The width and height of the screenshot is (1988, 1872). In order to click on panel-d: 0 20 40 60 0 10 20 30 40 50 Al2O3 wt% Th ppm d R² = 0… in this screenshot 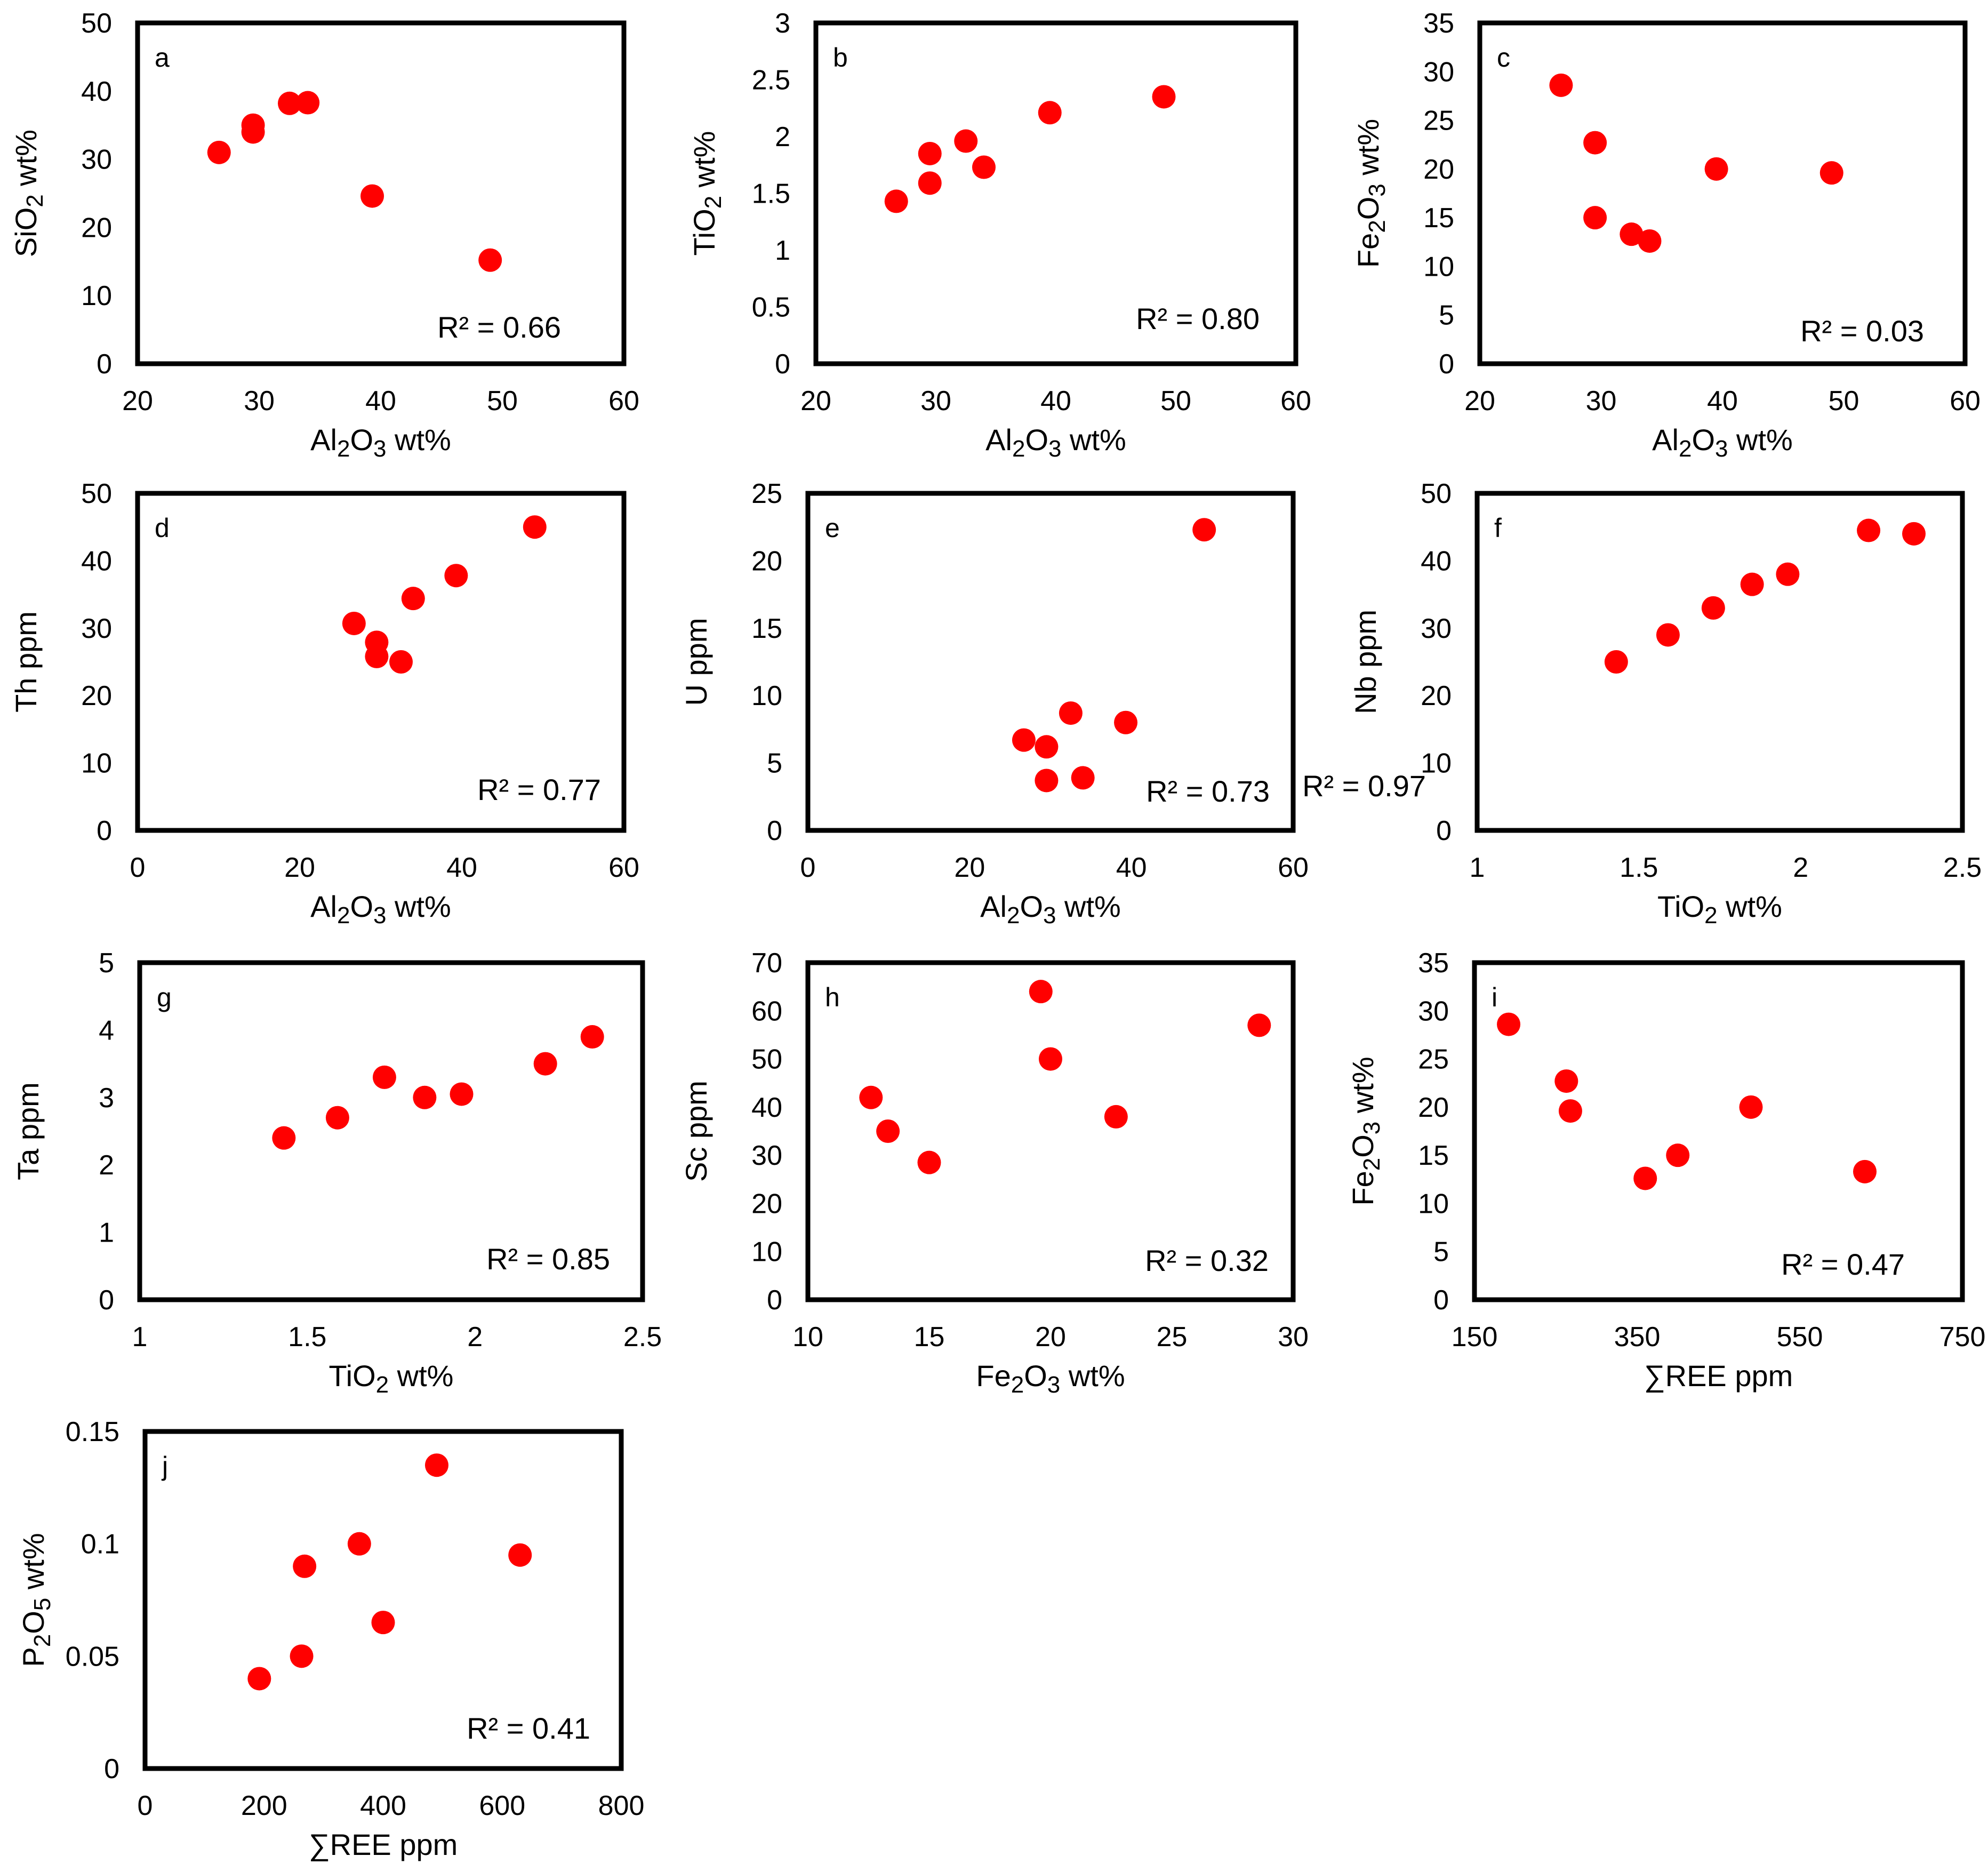, I will do `click(324, 703)`.